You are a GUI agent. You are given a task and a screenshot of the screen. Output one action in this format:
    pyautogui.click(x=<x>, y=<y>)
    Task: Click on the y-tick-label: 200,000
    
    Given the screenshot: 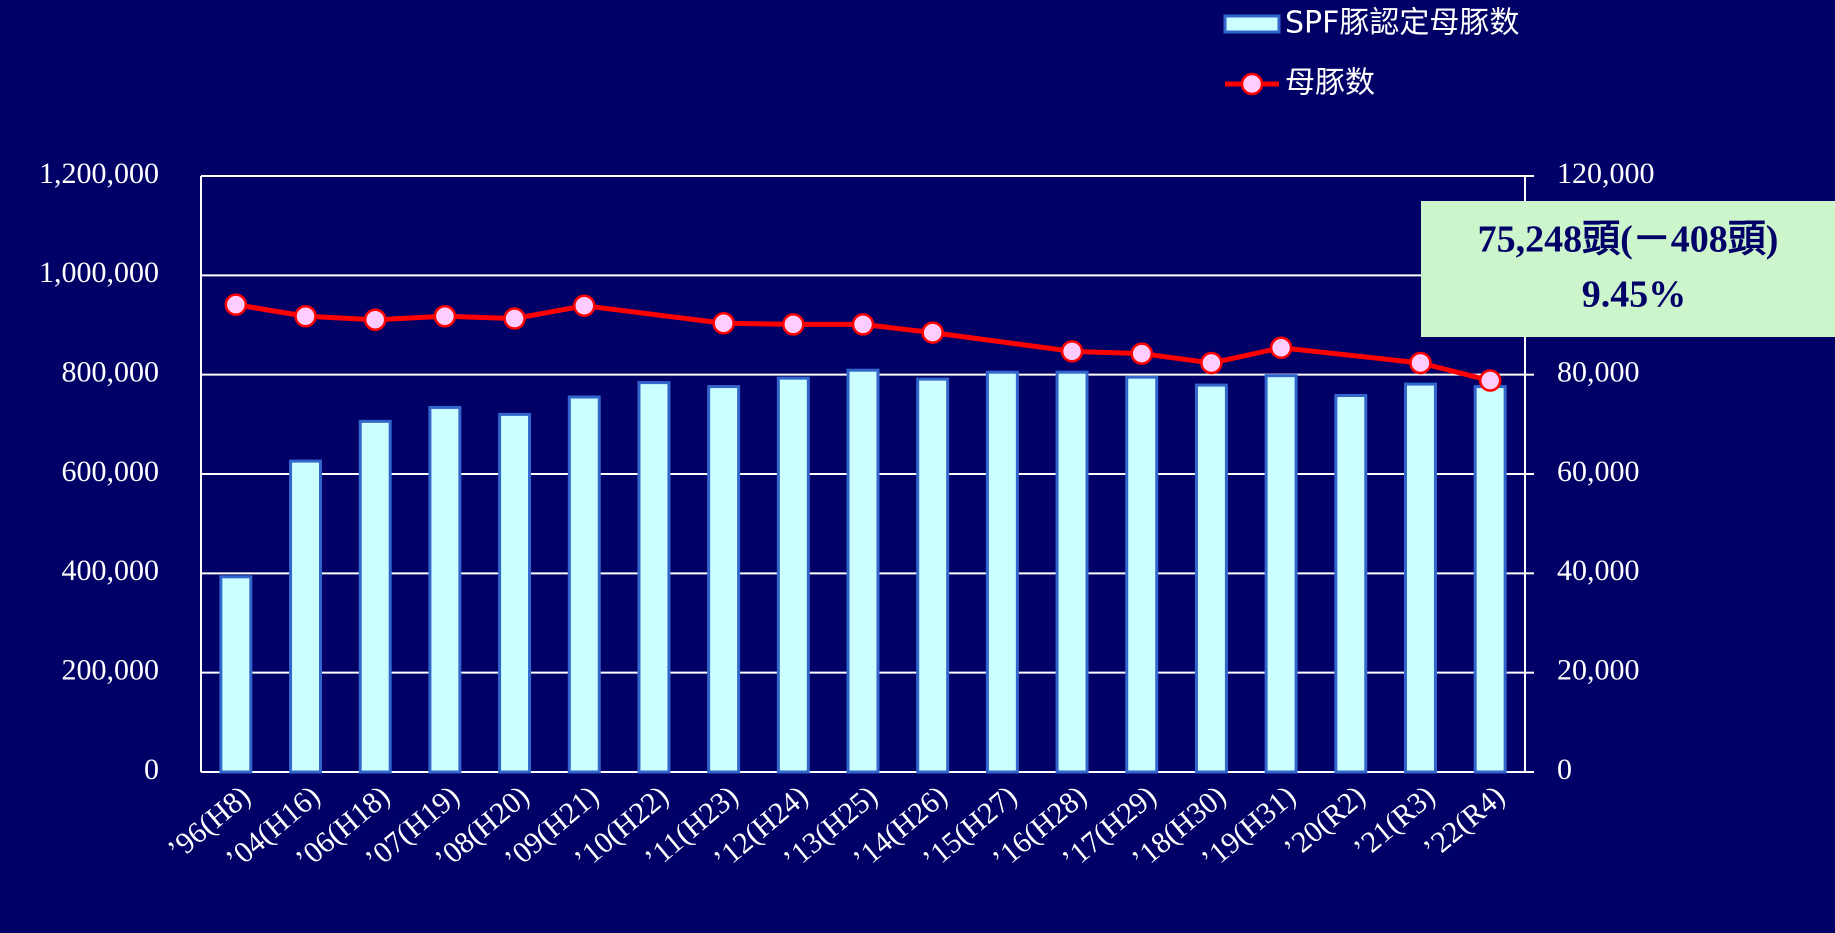 What is the action you would take?
    pyautogui.click(x=111, y=670)
    